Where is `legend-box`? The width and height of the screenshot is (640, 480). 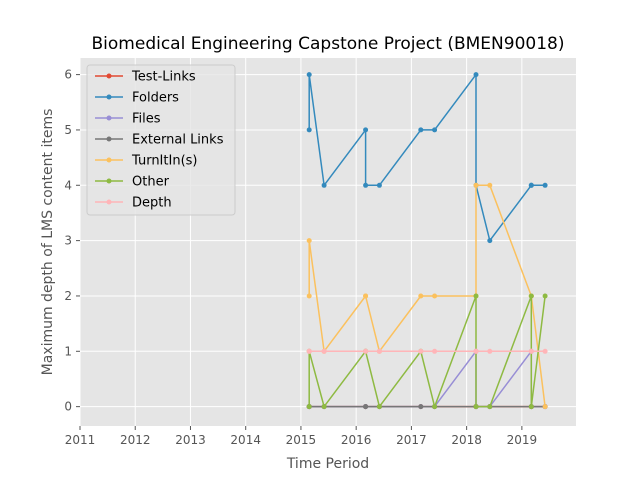
legend-box is located at coordinates (161, 140).